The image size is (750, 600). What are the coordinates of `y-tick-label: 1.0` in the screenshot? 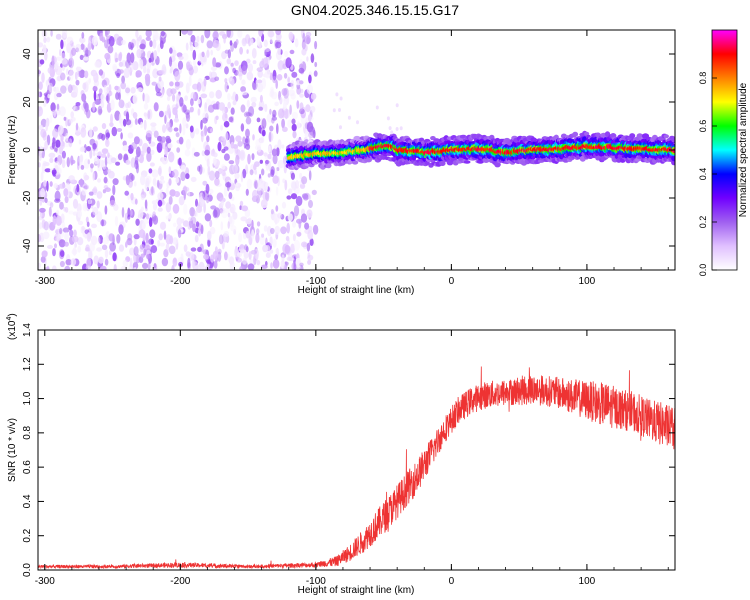 It's located at (27, 398).